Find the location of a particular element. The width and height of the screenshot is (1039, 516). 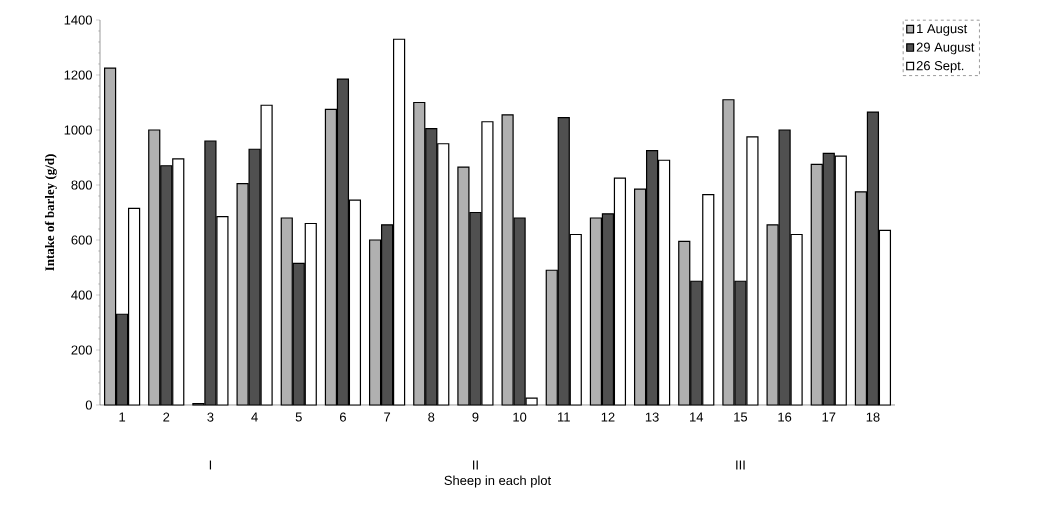

y-tick-label: 0 is located at coordinates (88, 405).